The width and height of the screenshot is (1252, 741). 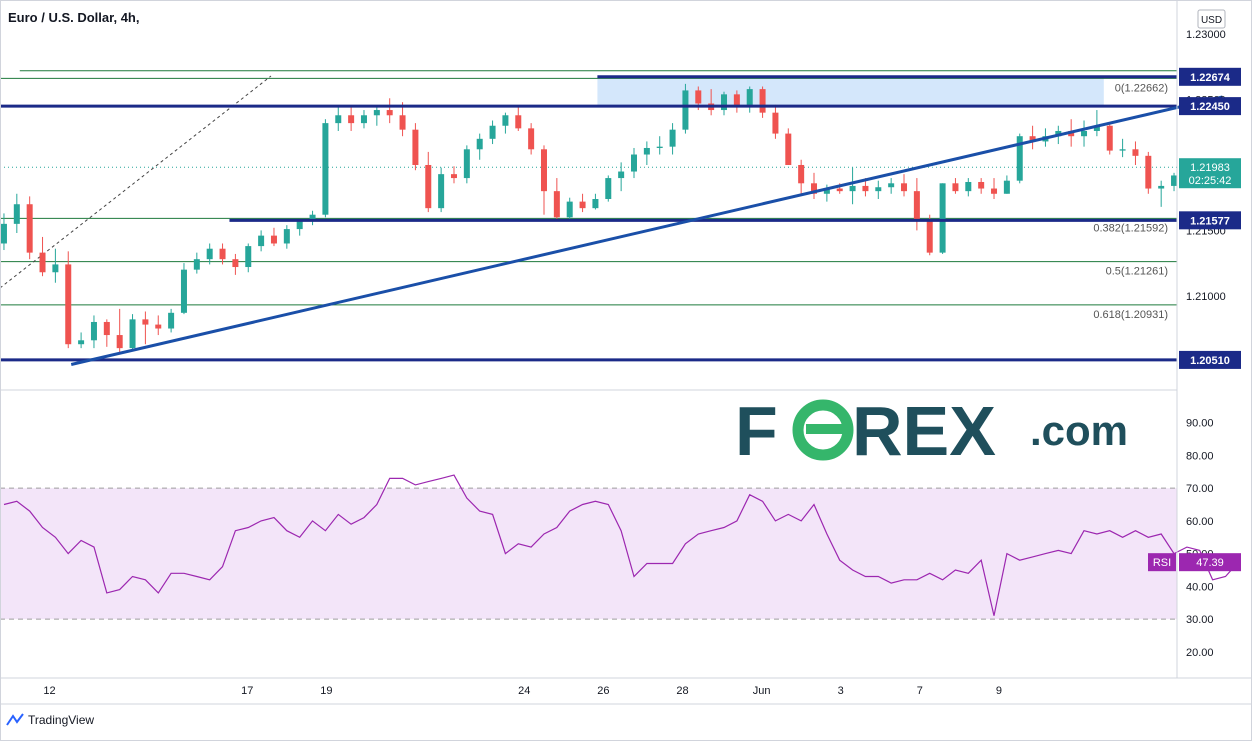 What do you see at coordinates (1141, 88) in the screenshot?
I see `fib-label: 0(1.22662)` at bounding box center [1141, 88].